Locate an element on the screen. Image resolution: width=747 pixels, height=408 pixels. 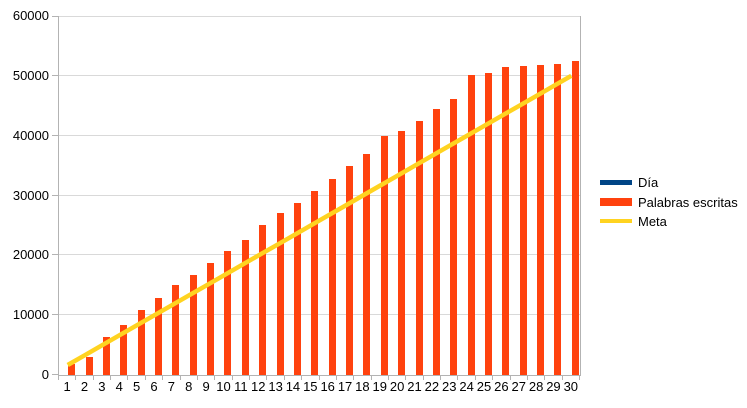
x-axis-label: 11 is located at coordinates (241, 386).